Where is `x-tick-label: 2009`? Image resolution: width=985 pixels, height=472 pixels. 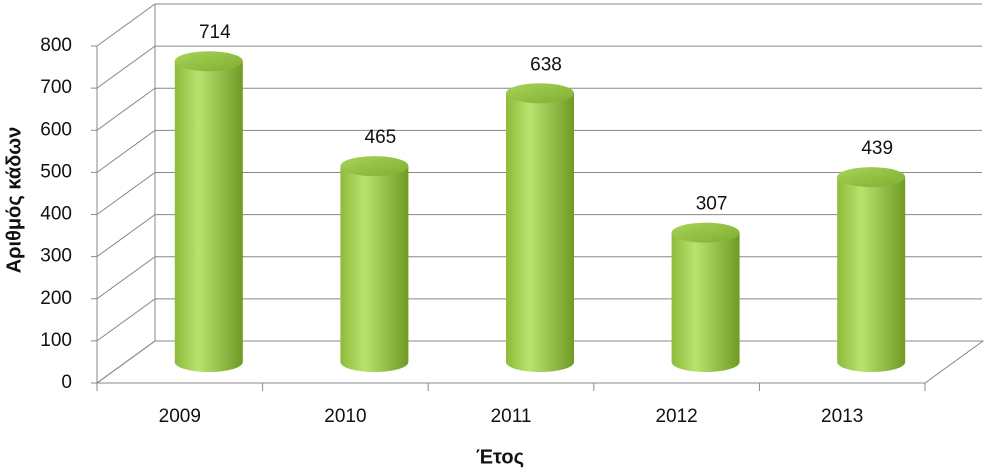
x-tick-label: 2009 is located at coordinates (180, 416).